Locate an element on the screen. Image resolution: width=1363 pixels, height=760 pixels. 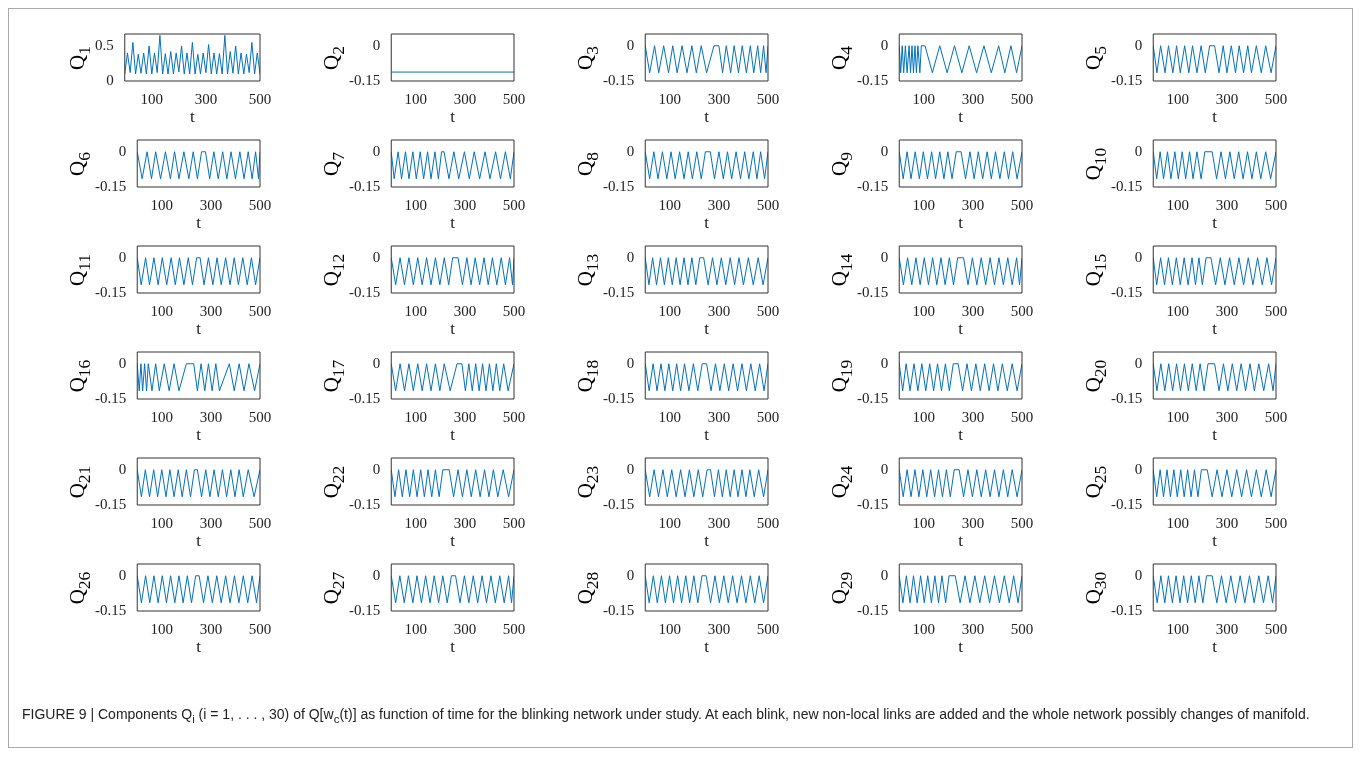
y-tick-label: 0.5 is located at coordinates (104, 44).